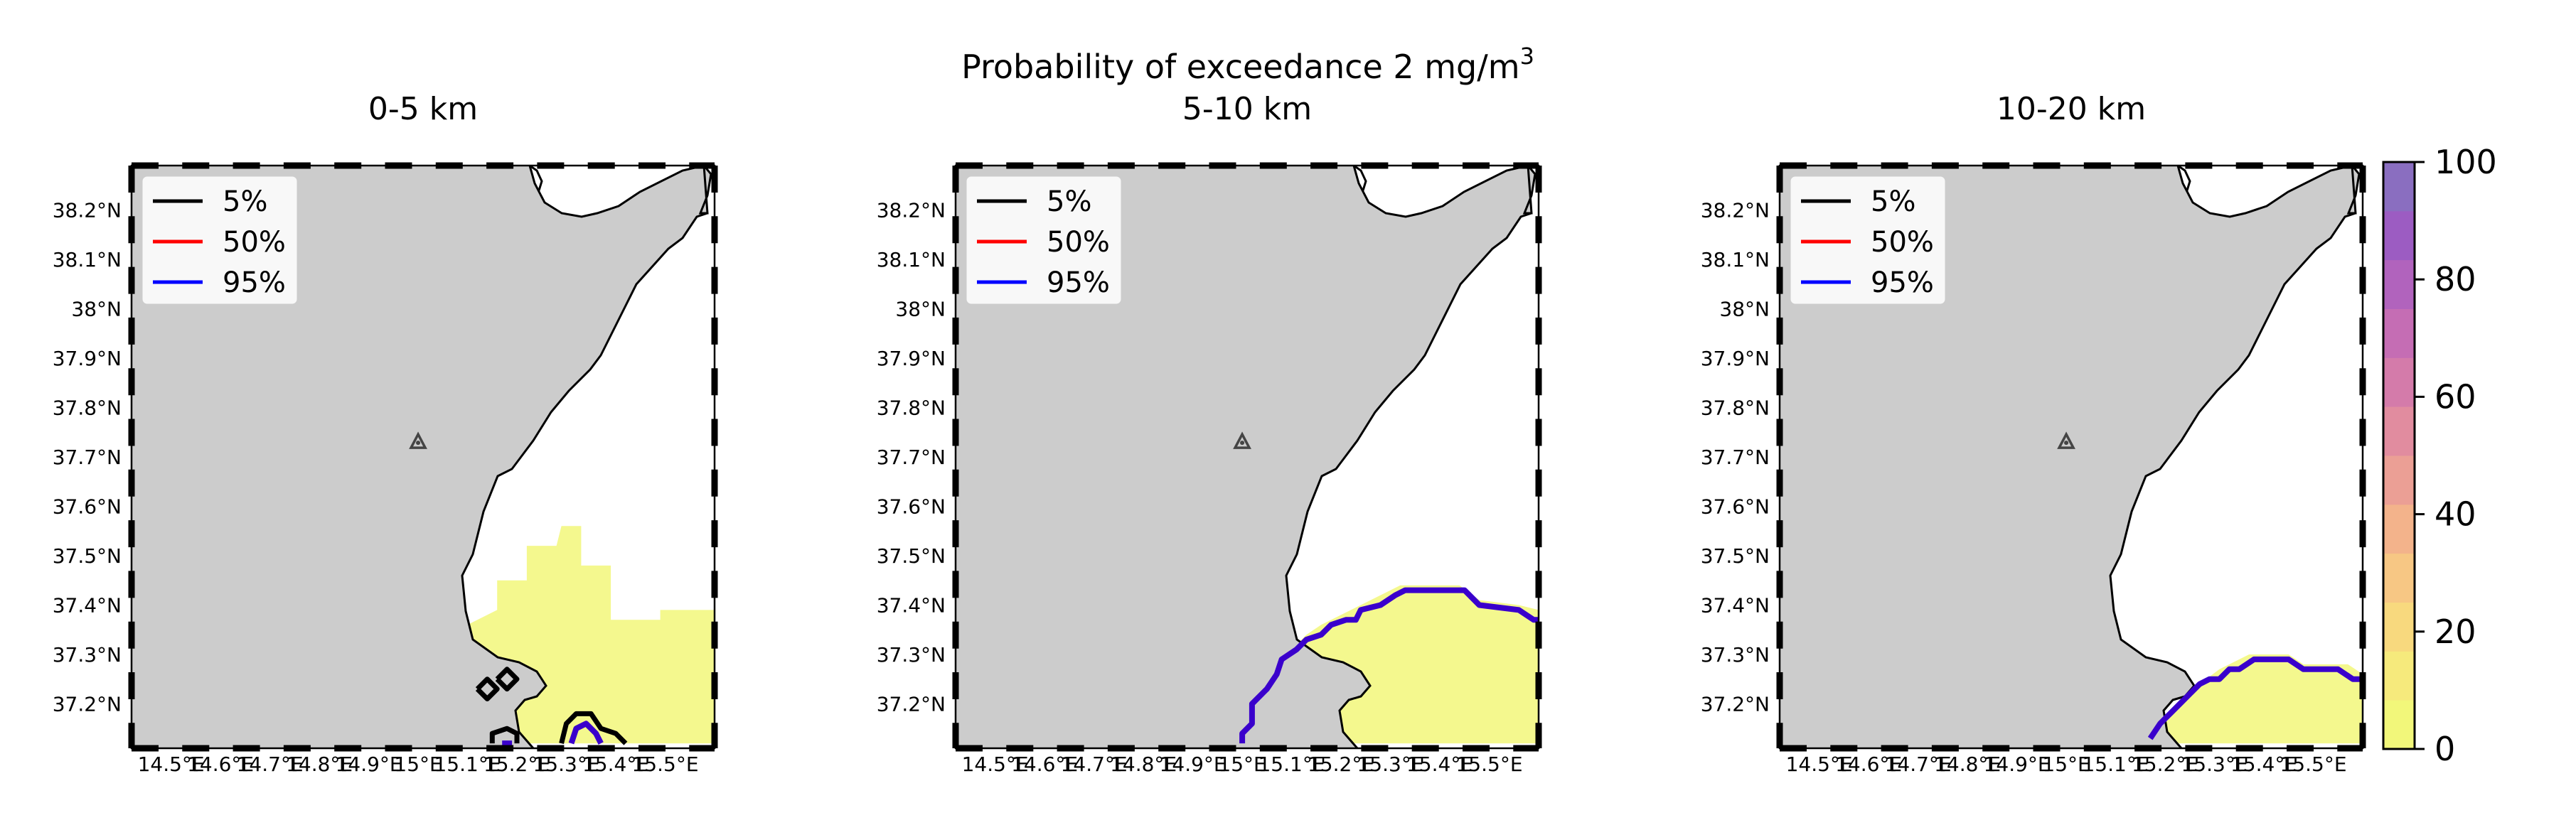 This screenshot has height=825, width=2576. What do you see at coordinates (2455, 514) in the screenshot?
I see `colorbar-tick-label: 40` at bounding box center [2455, 514].